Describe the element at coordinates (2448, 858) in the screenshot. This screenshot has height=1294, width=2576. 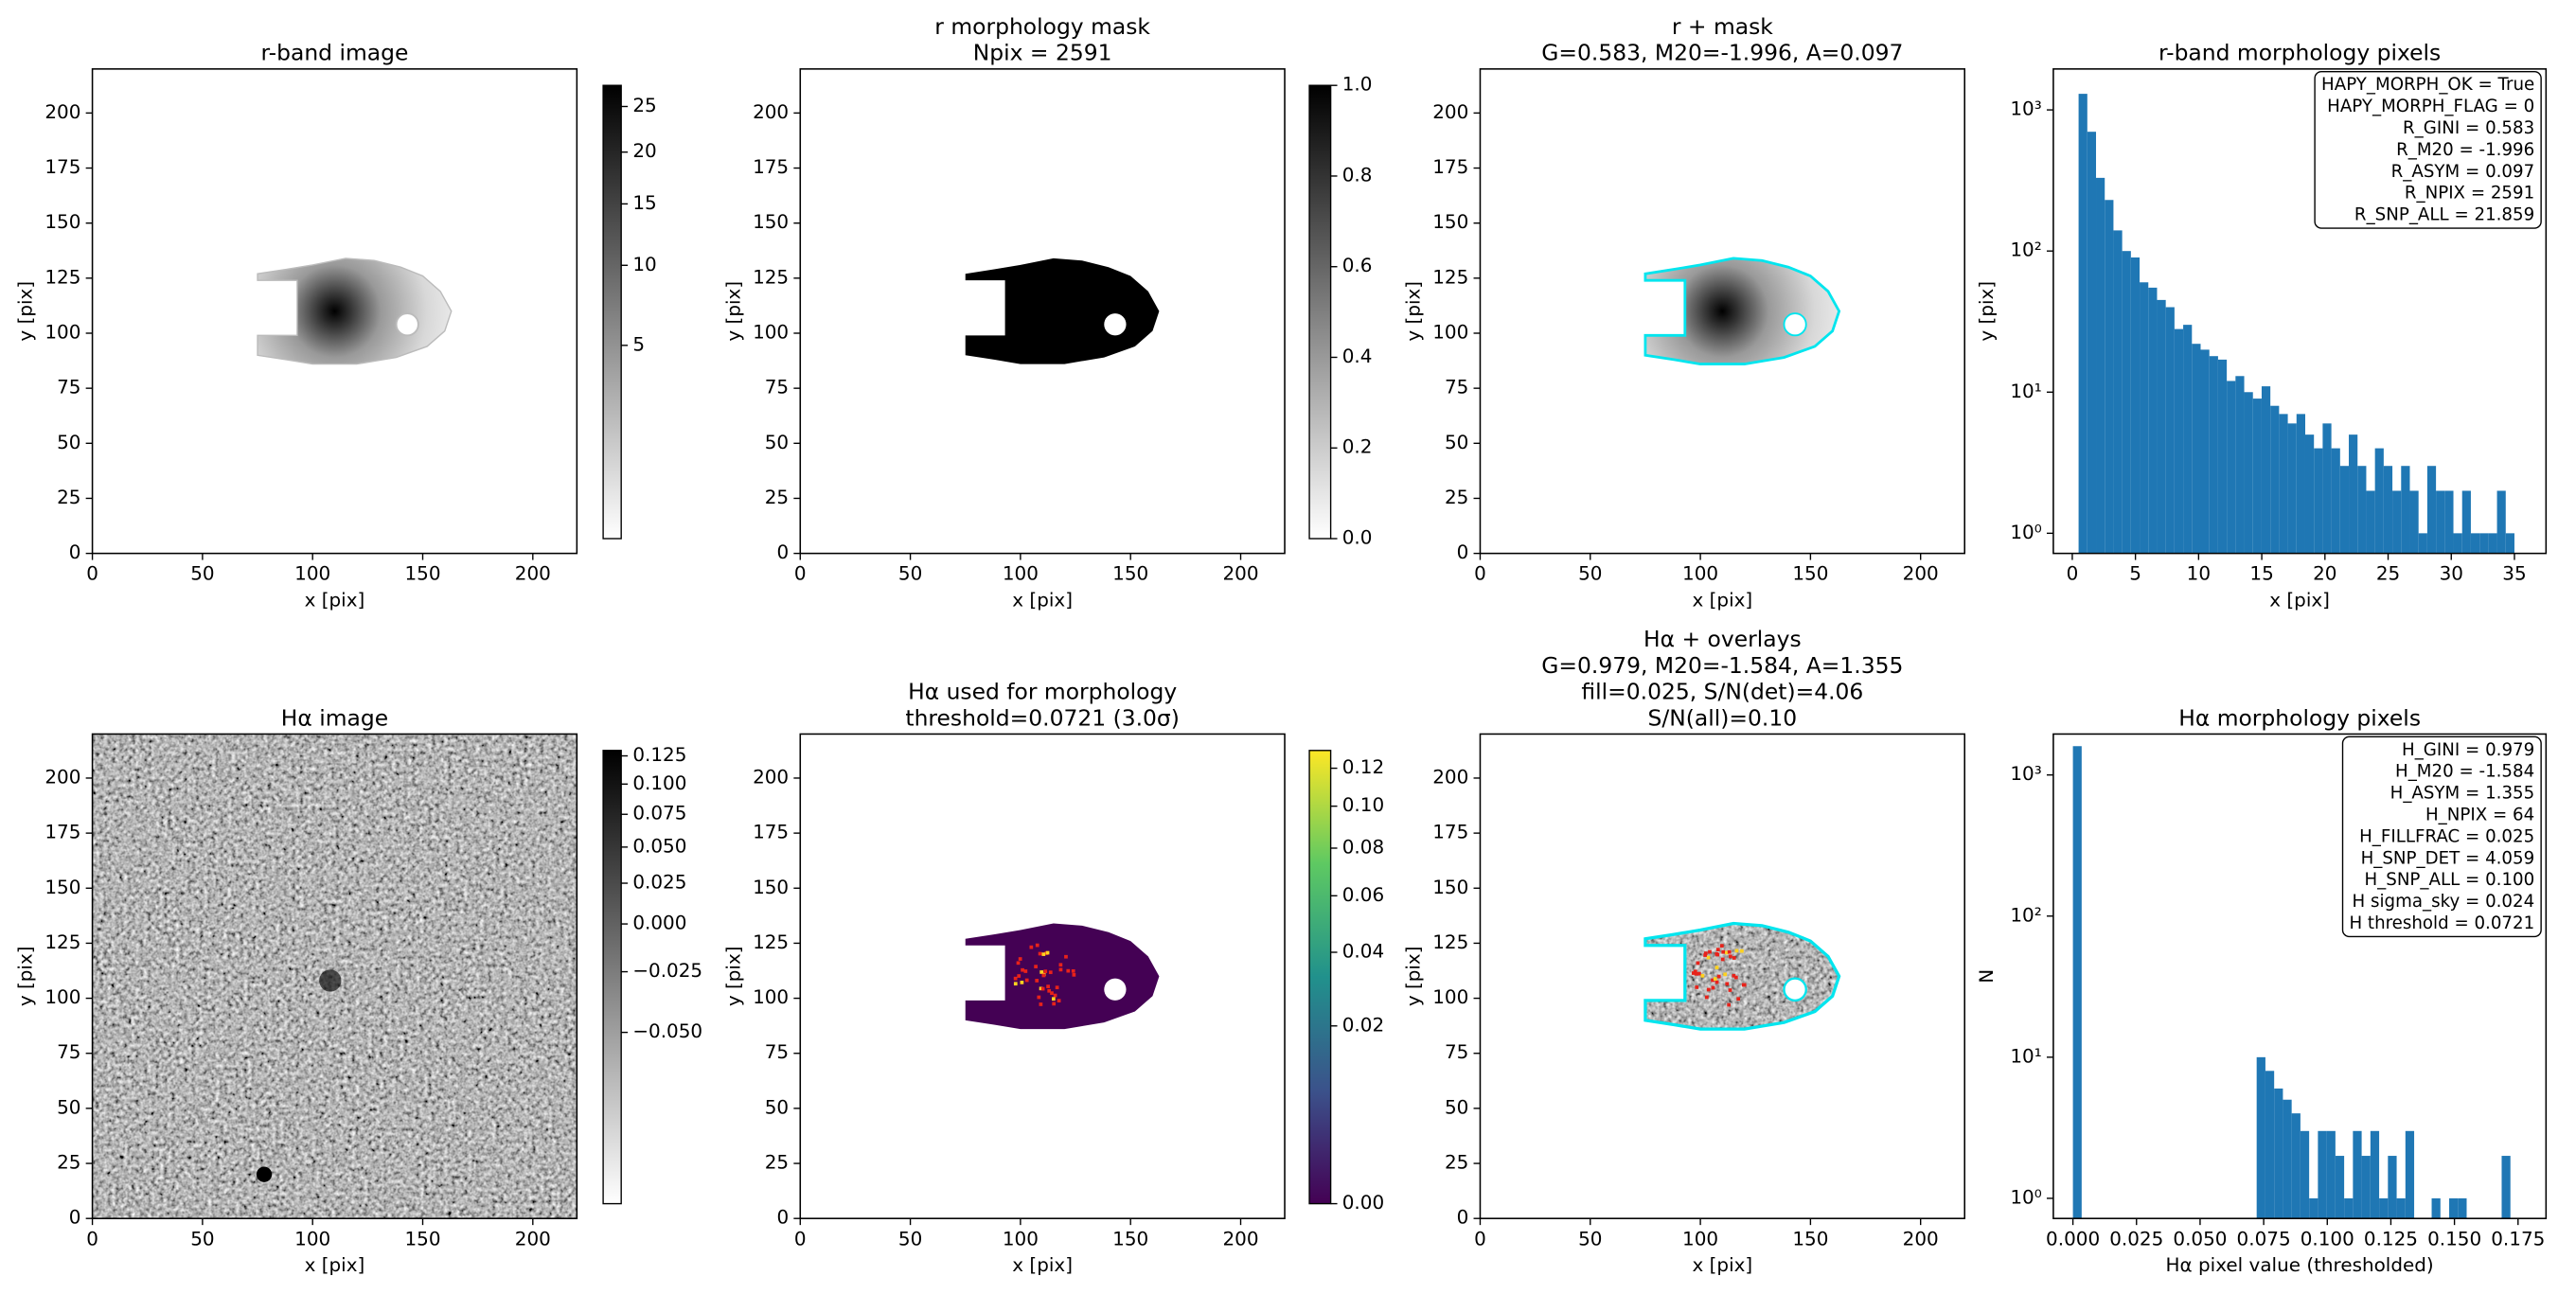
I see `stats-line: H_SNP_DET = 4.059` at that location.